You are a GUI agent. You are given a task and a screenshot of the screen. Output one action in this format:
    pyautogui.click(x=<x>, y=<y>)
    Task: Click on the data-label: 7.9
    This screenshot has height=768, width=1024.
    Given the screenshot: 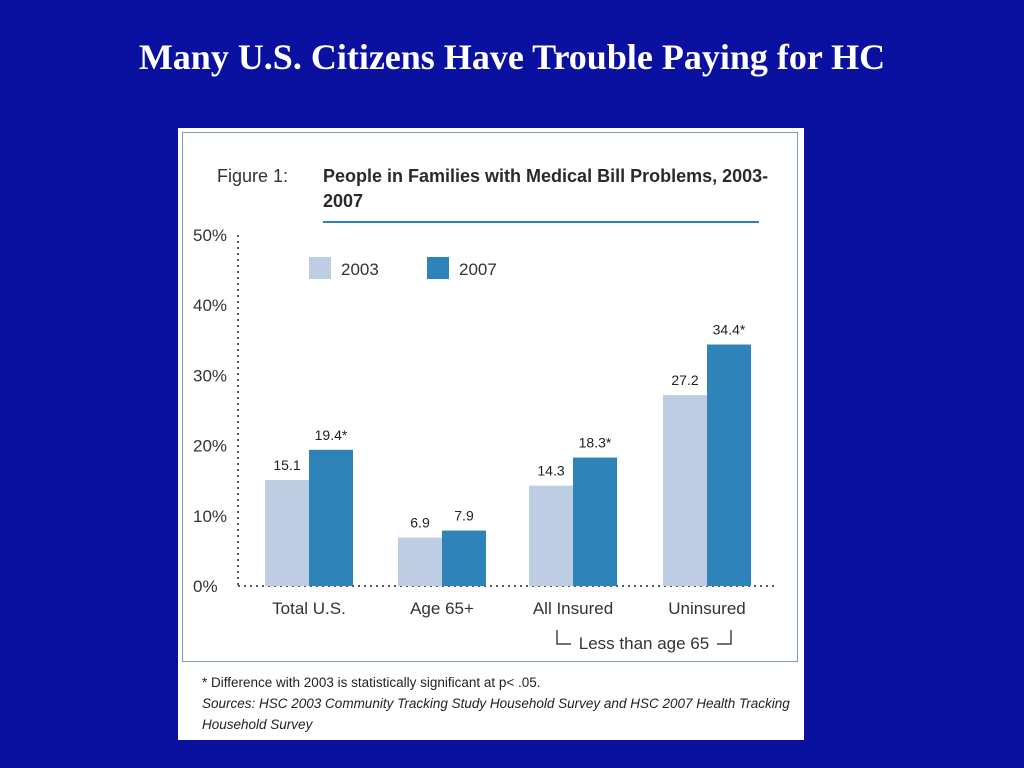 What is the action you would take?
    pyautogui.click(x=464, y=516)
    